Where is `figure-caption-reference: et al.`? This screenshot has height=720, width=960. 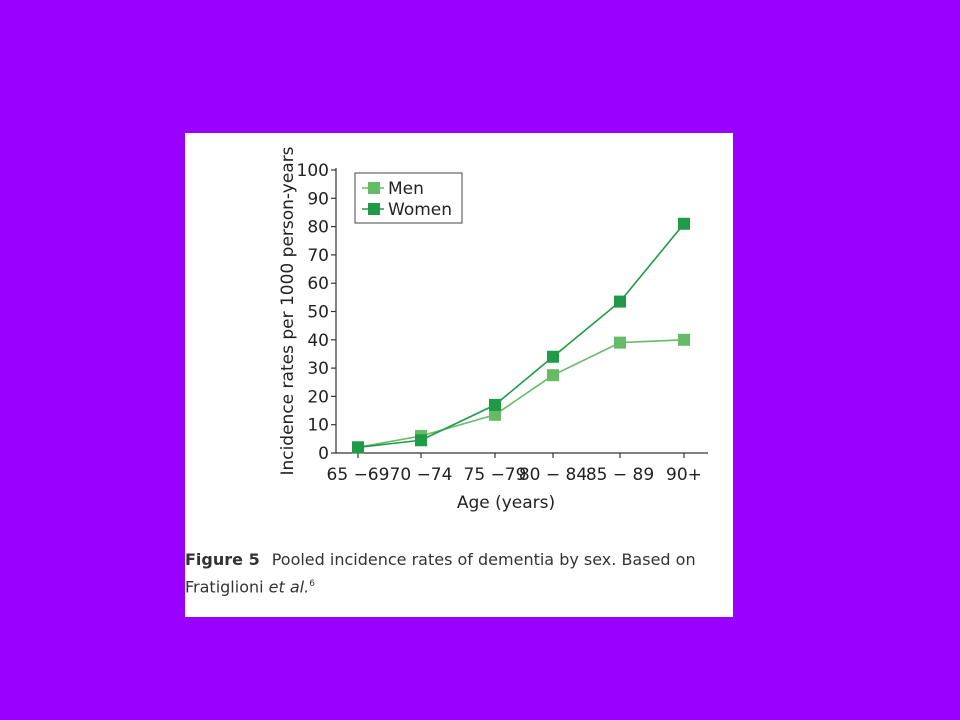 figure-caption-reference: et al. is located at coordinates (289, 587).